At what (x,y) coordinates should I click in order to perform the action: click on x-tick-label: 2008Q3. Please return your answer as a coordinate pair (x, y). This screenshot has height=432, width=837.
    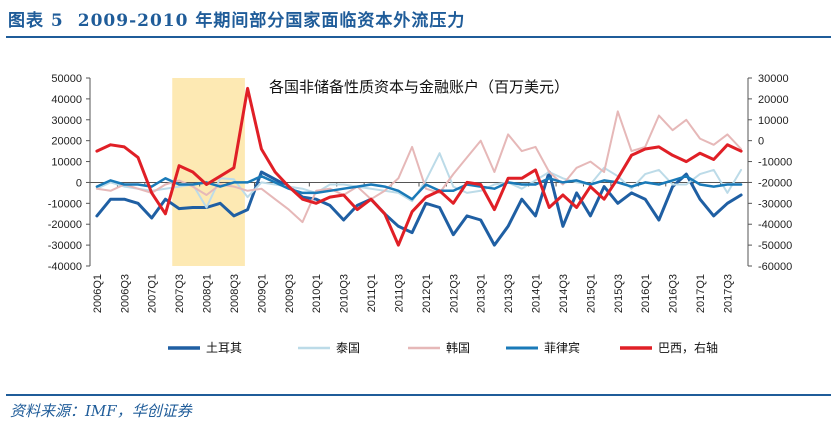
    Looking at the image, I should click on (235, 293).